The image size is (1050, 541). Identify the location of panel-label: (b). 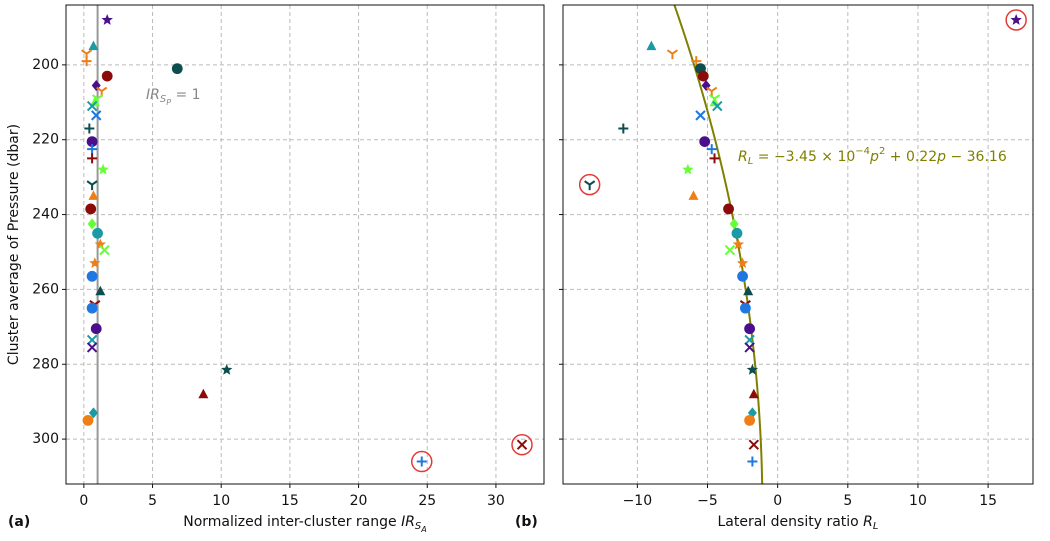
(526, 522).